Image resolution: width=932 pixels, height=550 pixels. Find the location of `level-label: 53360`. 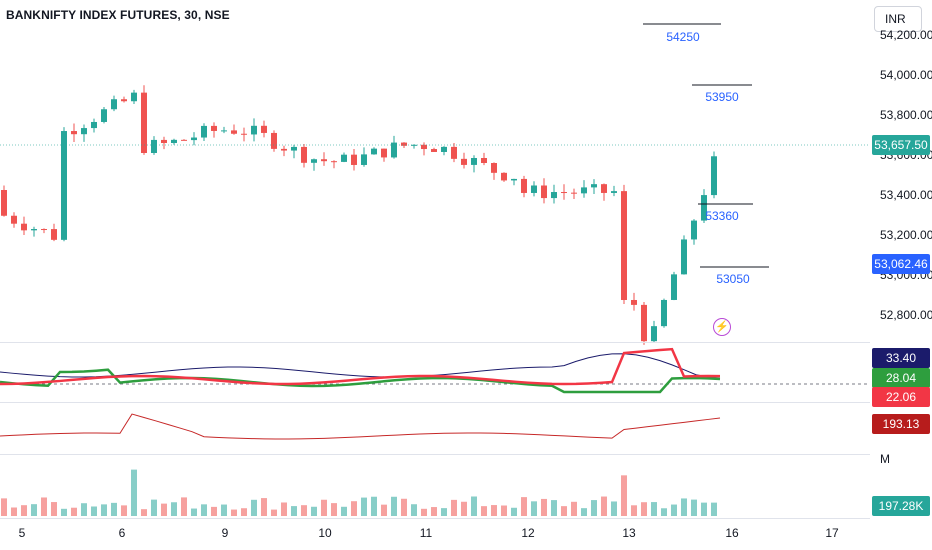

level-label: 53360 is located at coordinates (722, 216).